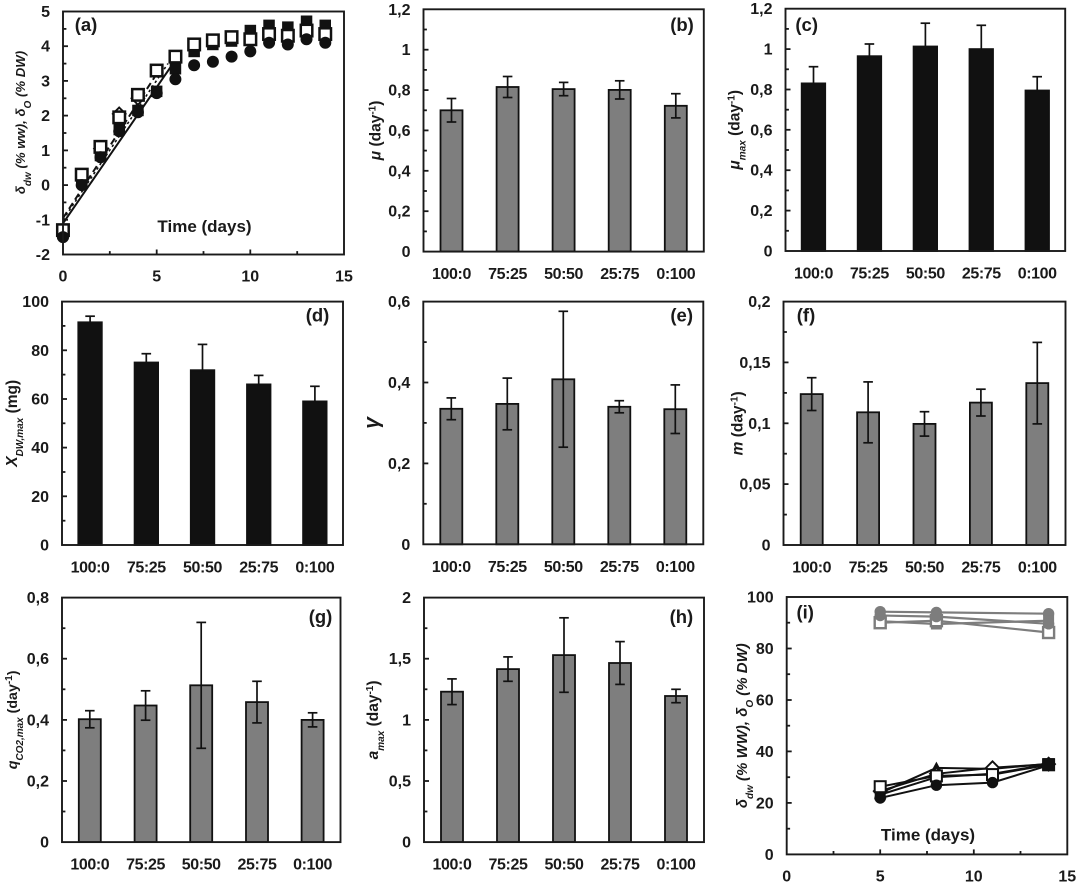 This screenshot has width=1080, height=886. I want to click on svg-text: (e), so click(681, 315).